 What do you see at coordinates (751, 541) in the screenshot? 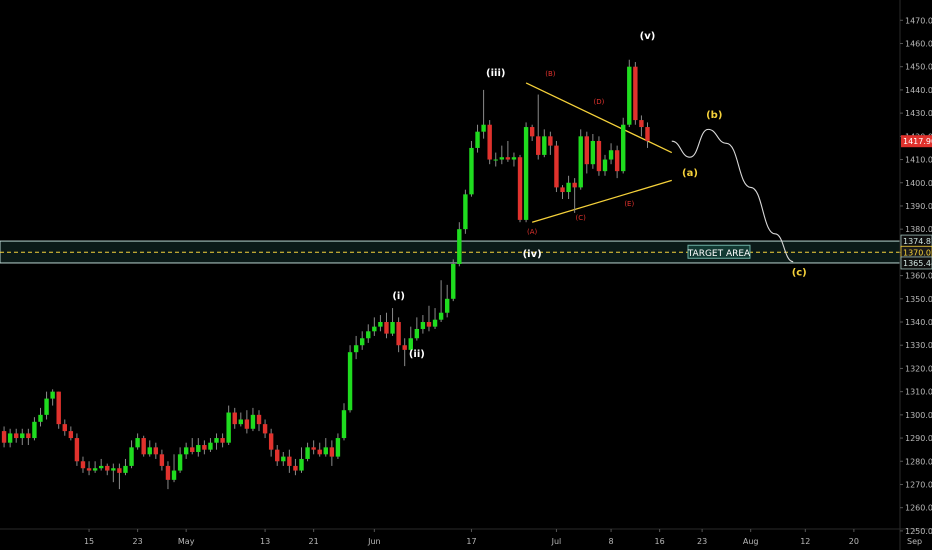
I see `x-tick-label: Aug` at bounding box center [751, 541].